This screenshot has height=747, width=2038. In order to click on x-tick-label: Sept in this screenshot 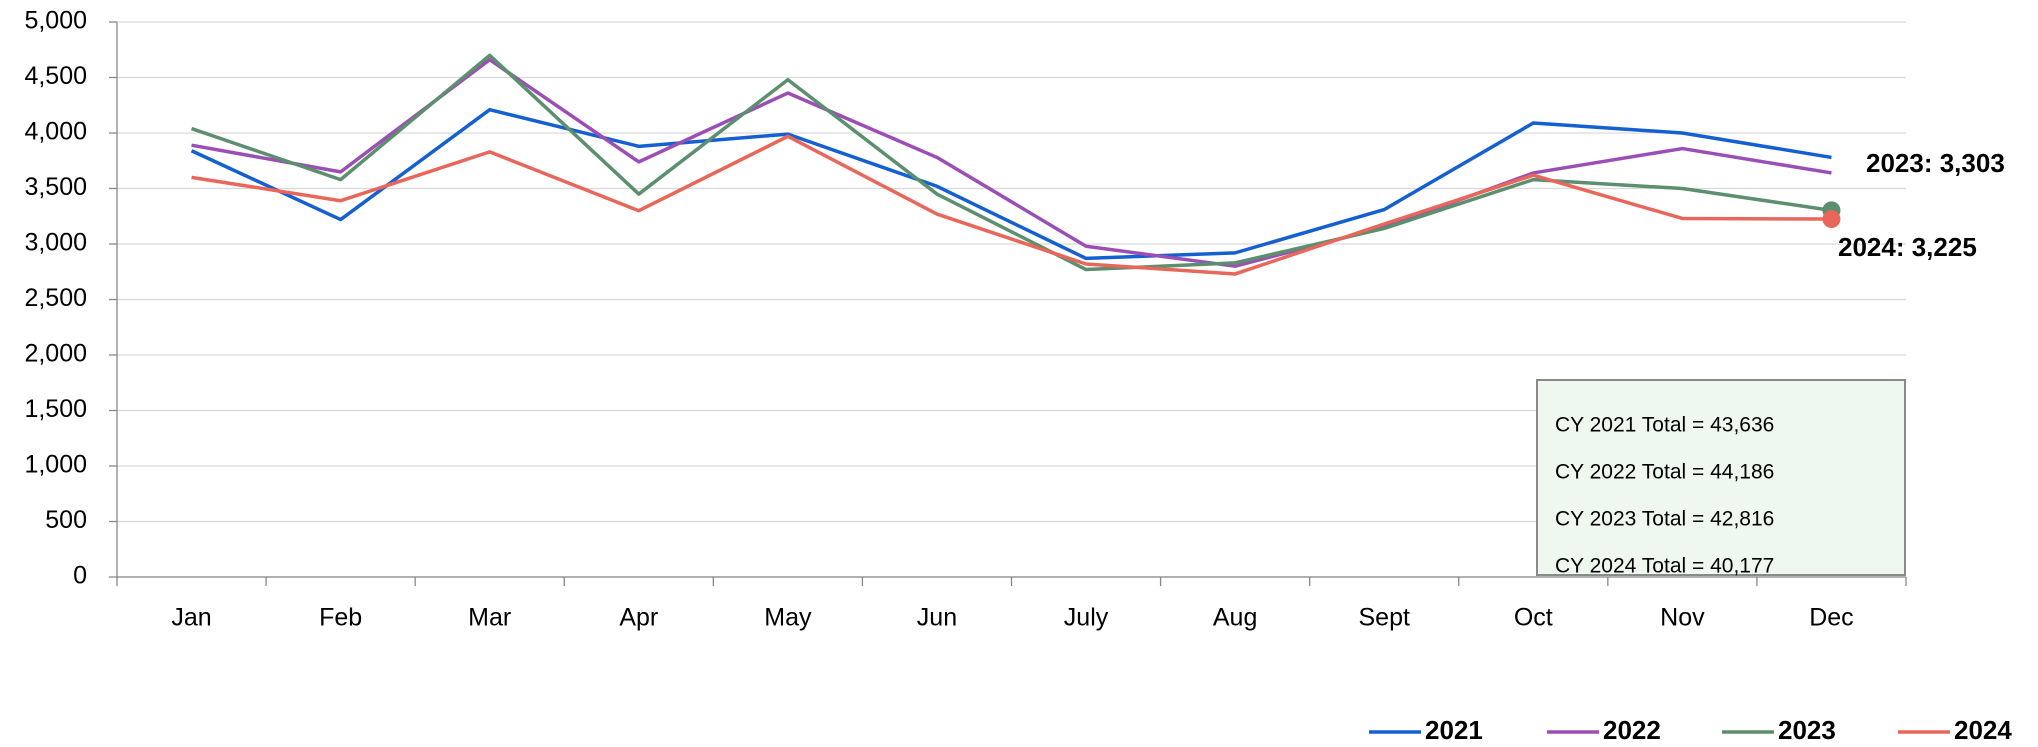, I will do `click(1383, 618)`.